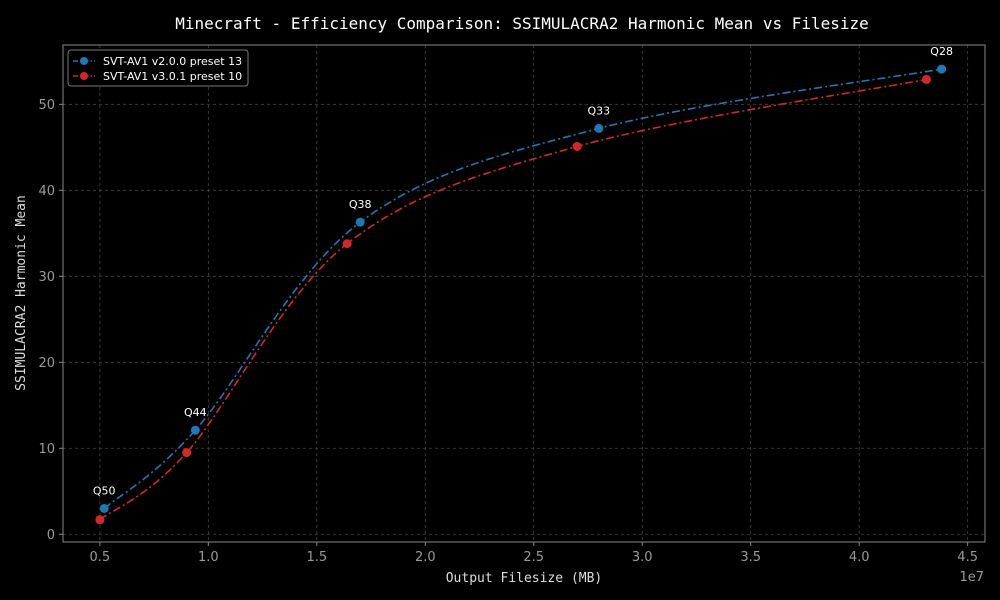 The height and width of the screenshot is (600, 1000). I want to click on x-axis-label: Output Filesize (MB), so click(524, 578).